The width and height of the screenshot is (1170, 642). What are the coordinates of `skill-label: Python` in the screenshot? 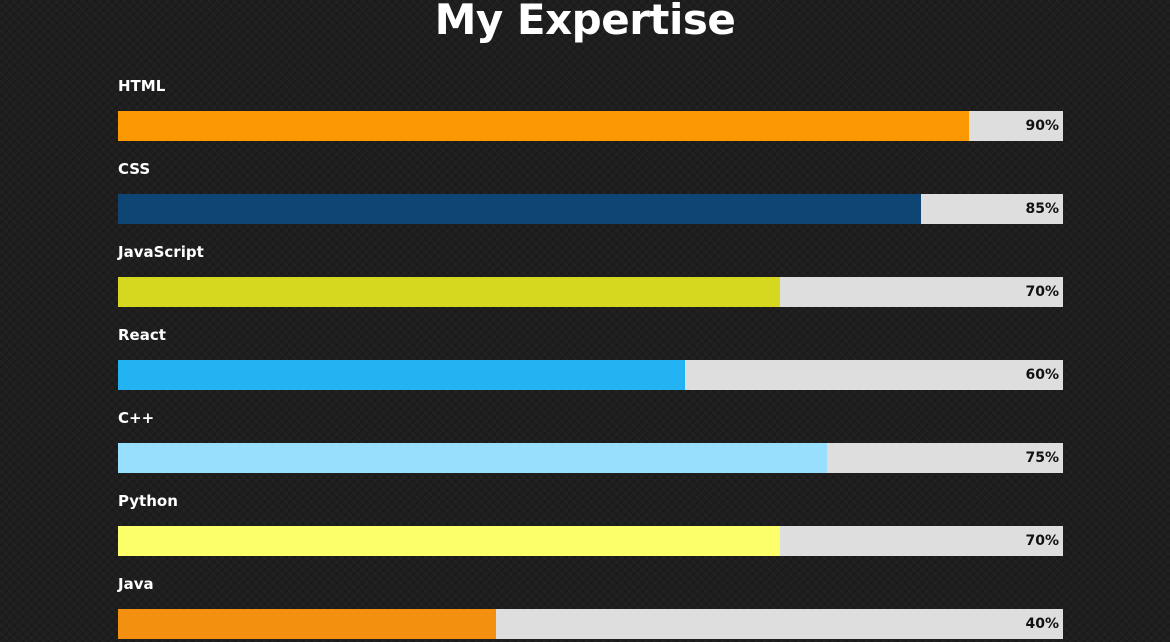 It's located at (148, 501).